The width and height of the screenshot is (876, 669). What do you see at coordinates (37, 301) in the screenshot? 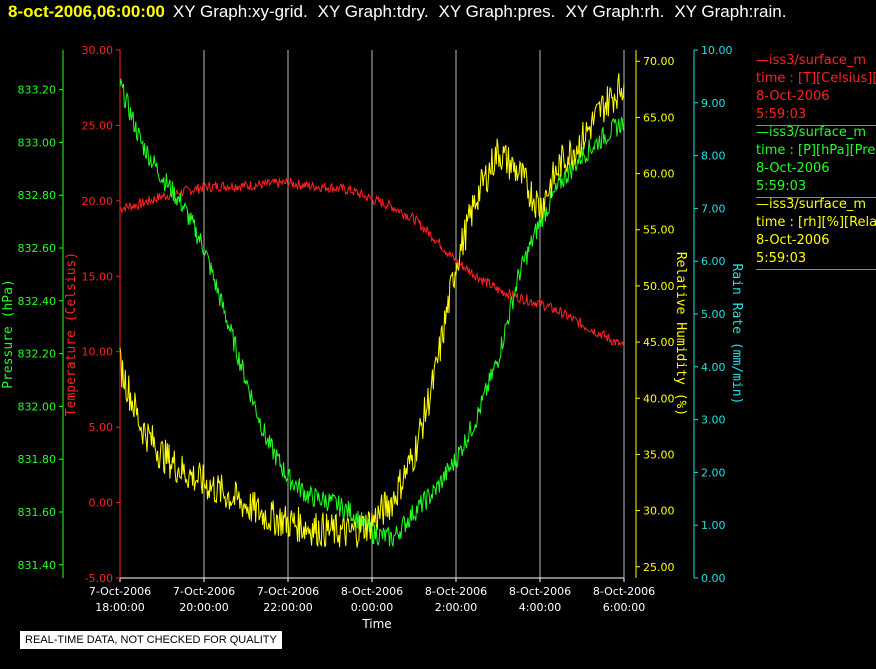
I see `pressure-tick-label: 832.40` at bounding box center [37, 301].